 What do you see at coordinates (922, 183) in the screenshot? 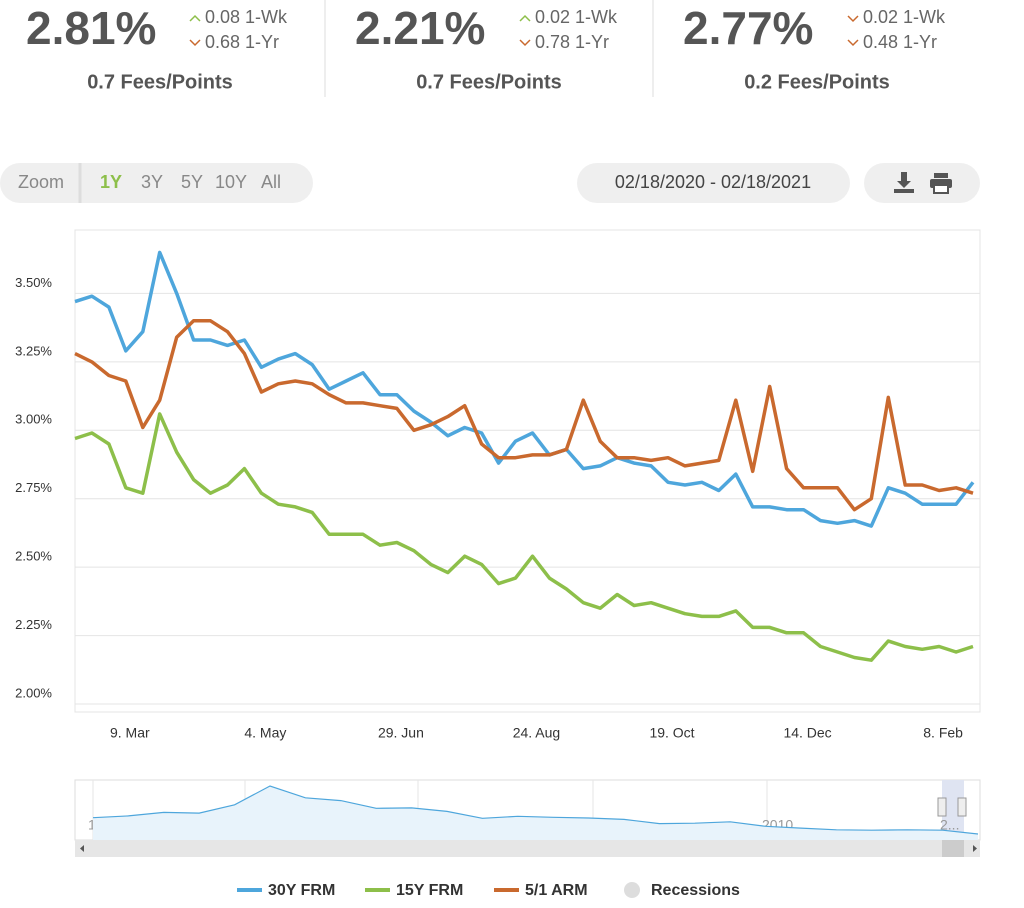
I see `tools` at bounding box center [922, 183].